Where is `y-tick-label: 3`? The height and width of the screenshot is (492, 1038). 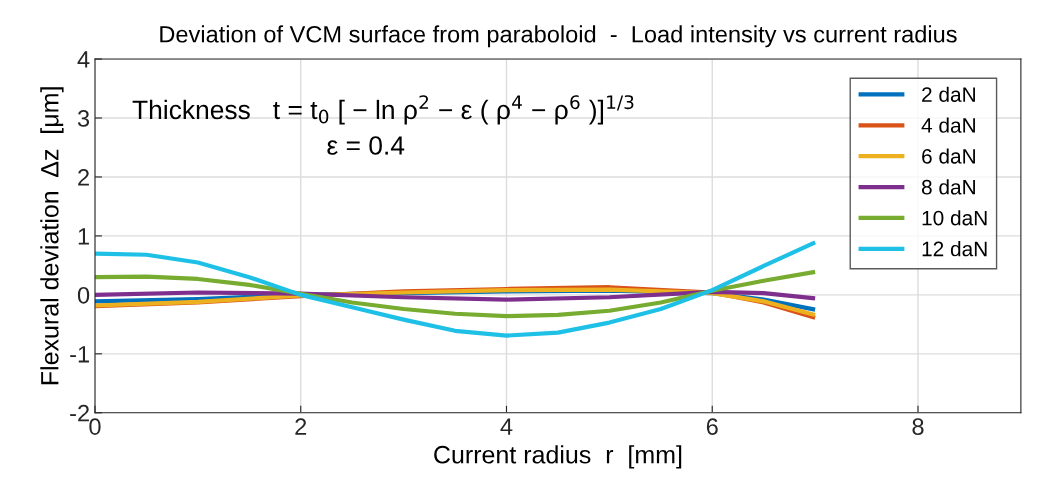 y-tick-label: 3 is located at coordinates (83, 118).